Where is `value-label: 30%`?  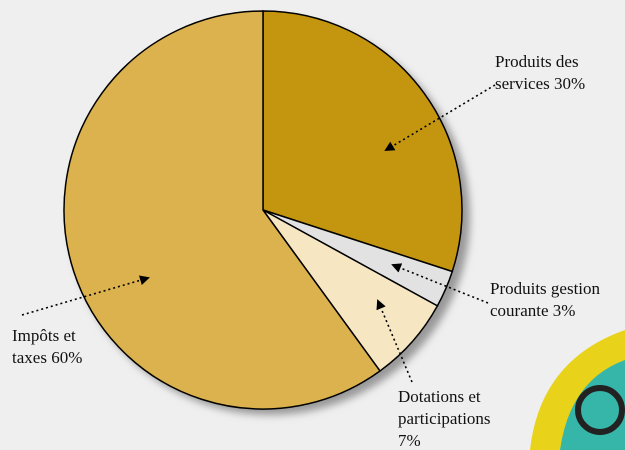
value-label: 30% is located at coordinates (570, 83).